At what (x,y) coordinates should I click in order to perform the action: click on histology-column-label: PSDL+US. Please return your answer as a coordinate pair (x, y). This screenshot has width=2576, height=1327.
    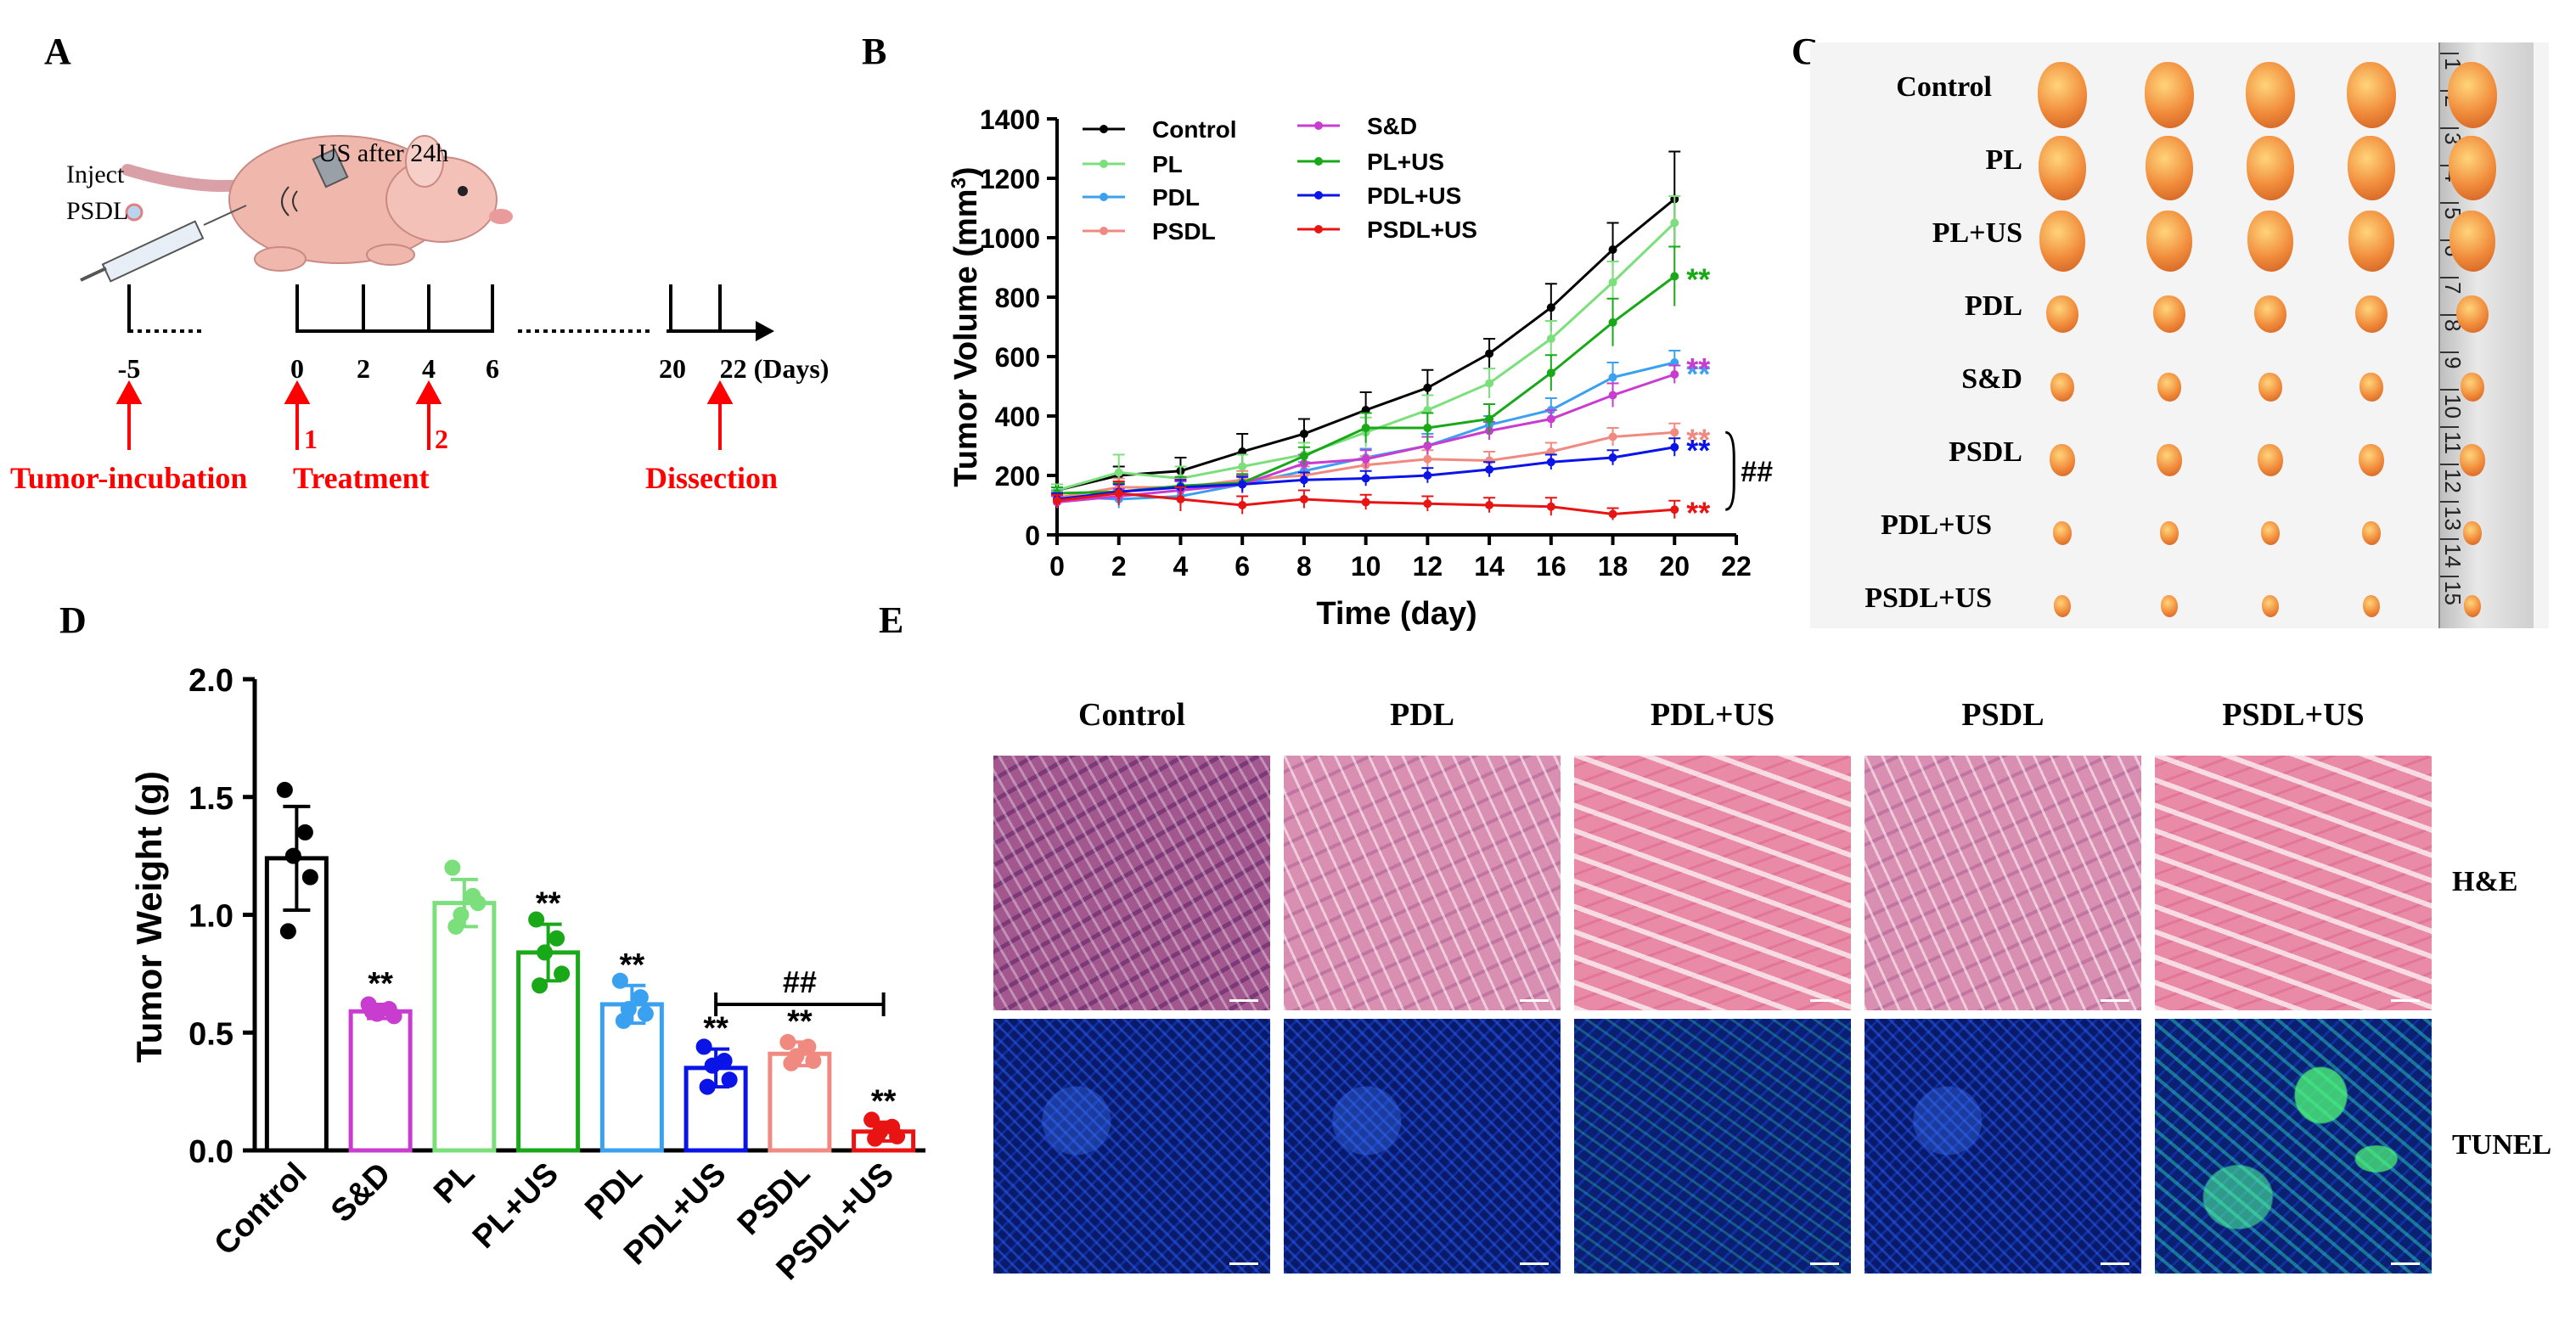
    Looking at the image, I should click on (2293, 715).